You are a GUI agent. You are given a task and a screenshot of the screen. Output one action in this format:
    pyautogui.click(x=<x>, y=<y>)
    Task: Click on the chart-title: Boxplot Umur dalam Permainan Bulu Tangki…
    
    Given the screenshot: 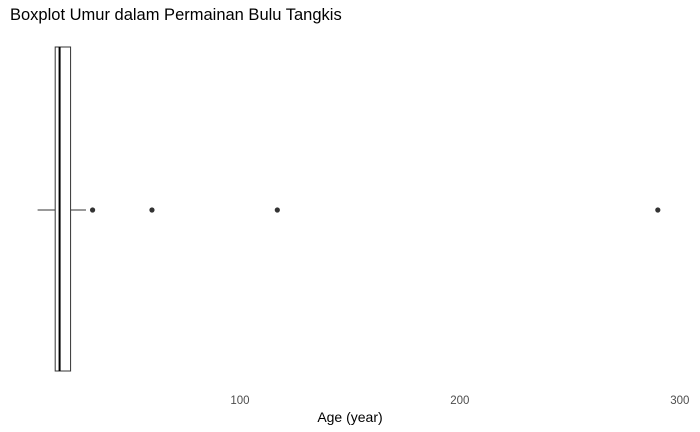 What is the action you would take?
    pyautogui.click(x=176, y=15)
    